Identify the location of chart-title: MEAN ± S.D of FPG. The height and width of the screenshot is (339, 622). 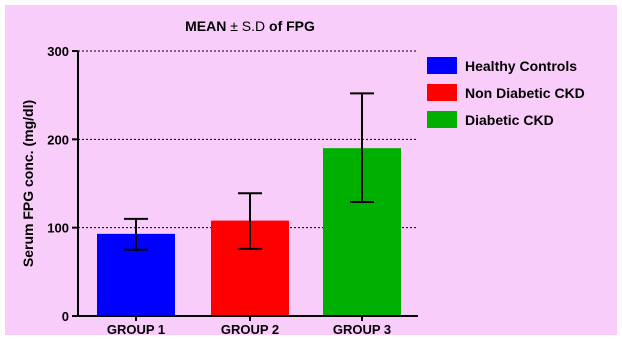
(250, 26).